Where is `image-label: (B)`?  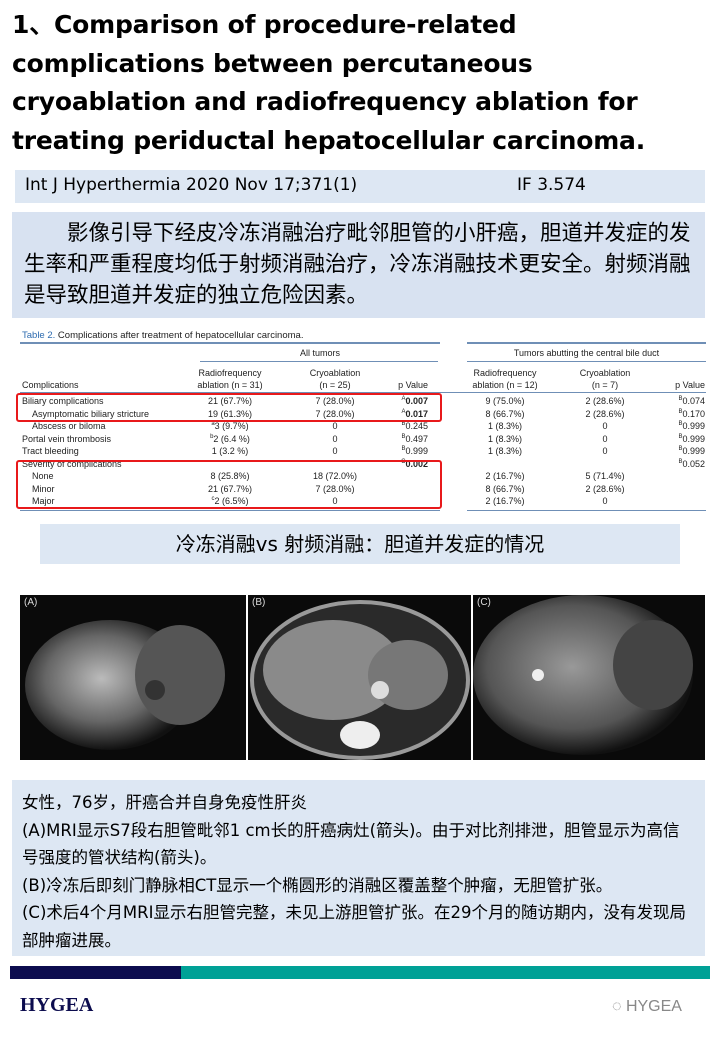
image-label: (B) is located at coordinates (259, 602).